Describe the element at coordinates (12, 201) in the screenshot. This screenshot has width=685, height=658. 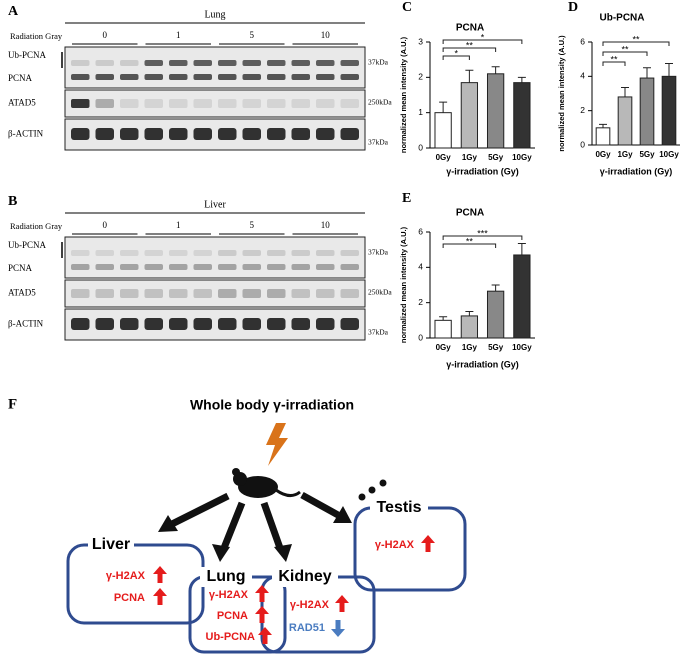
I see `panel-label: B` at that location.